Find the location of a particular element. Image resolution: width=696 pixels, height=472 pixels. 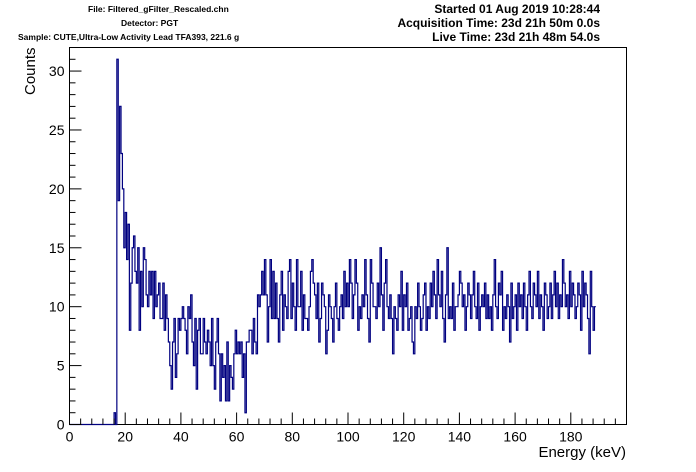

x-axis-label: Energy (keV) is located at coordinates (582, 452).